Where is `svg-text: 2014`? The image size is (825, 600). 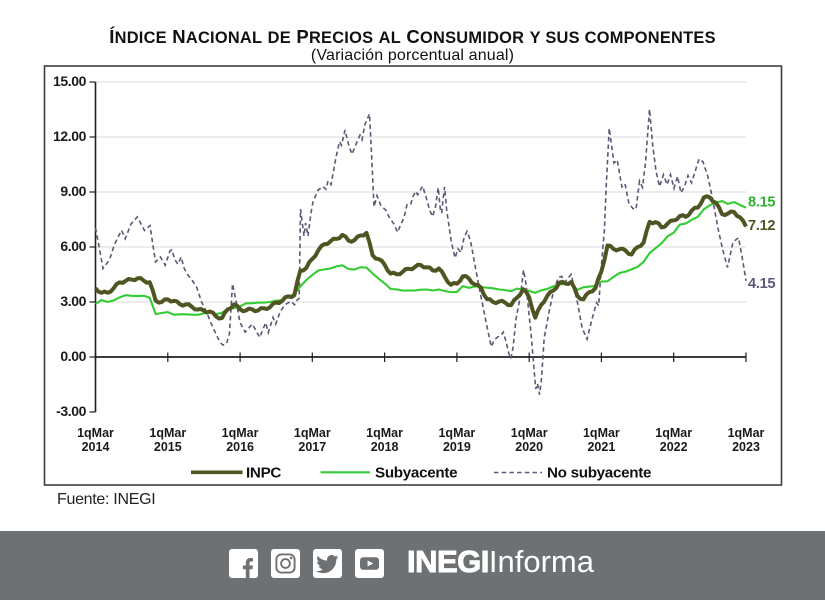 svg-text: 2014 is located at coordinates (96, 447).